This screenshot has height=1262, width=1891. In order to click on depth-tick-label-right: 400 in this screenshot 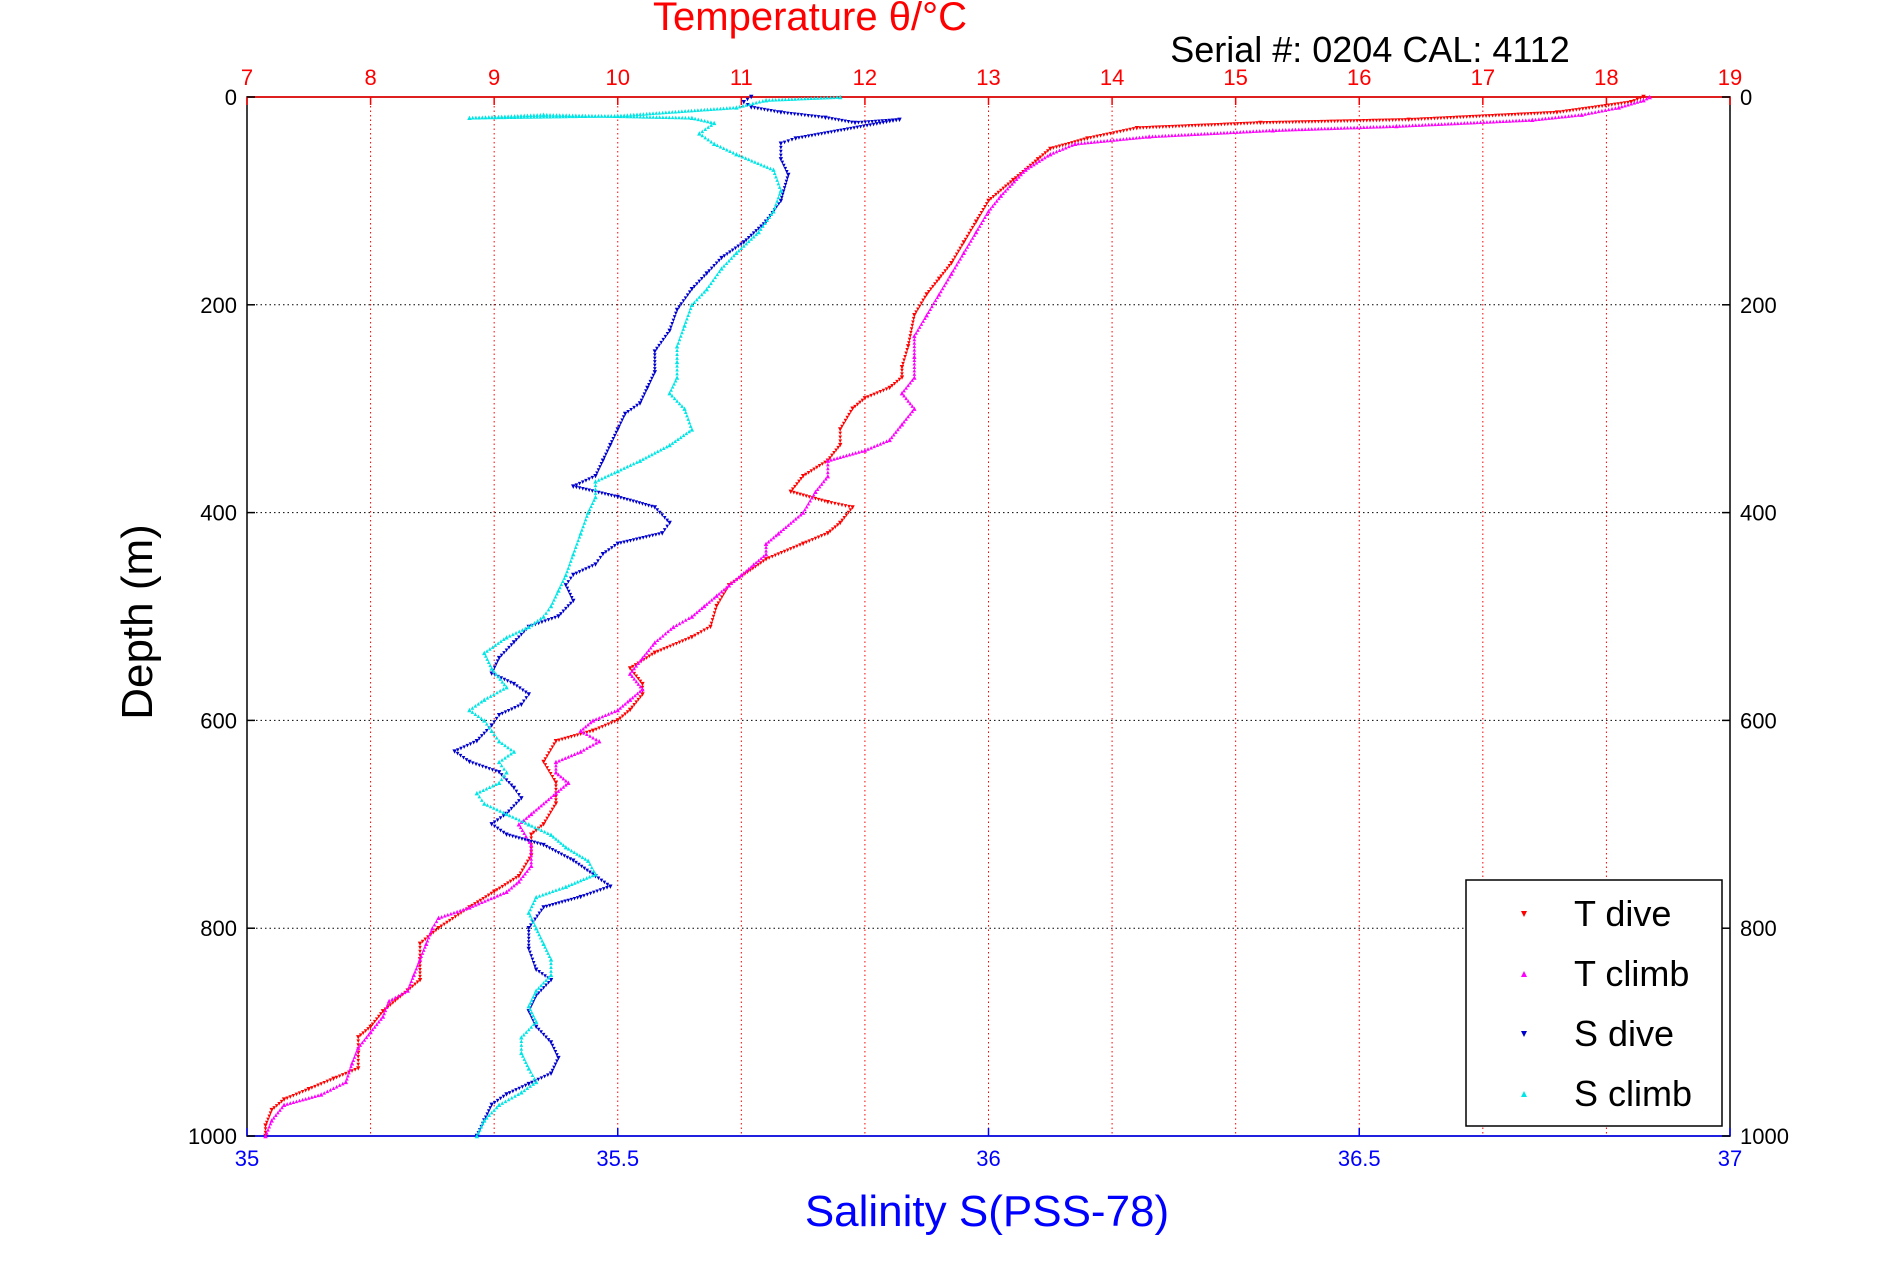, I will do `click(1758, 513)`.